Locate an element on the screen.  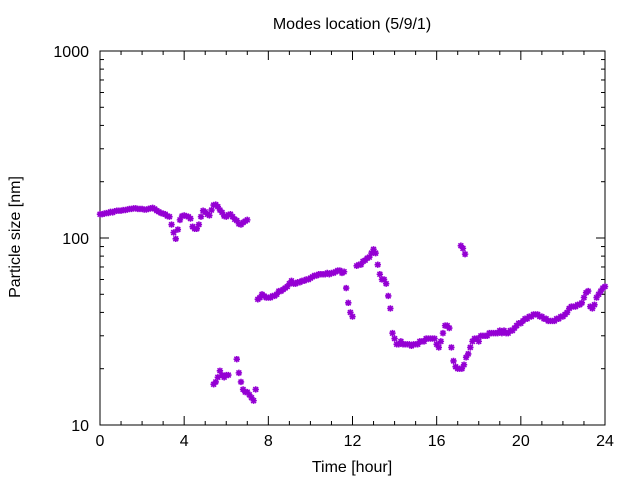
chart-title: Modes location (5/9/1) is located at coordinates (352, 24).